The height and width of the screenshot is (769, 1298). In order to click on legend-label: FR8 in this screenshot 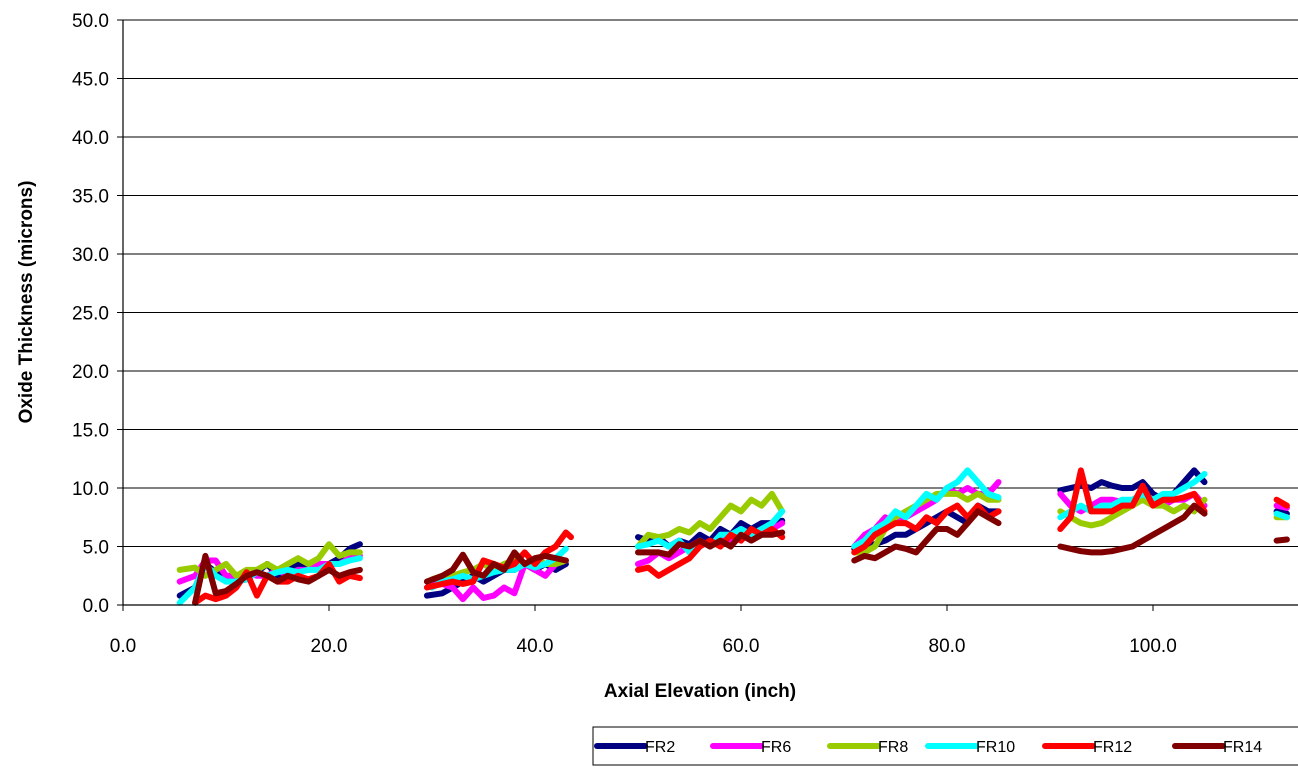, I will do `click(893, 747)`.